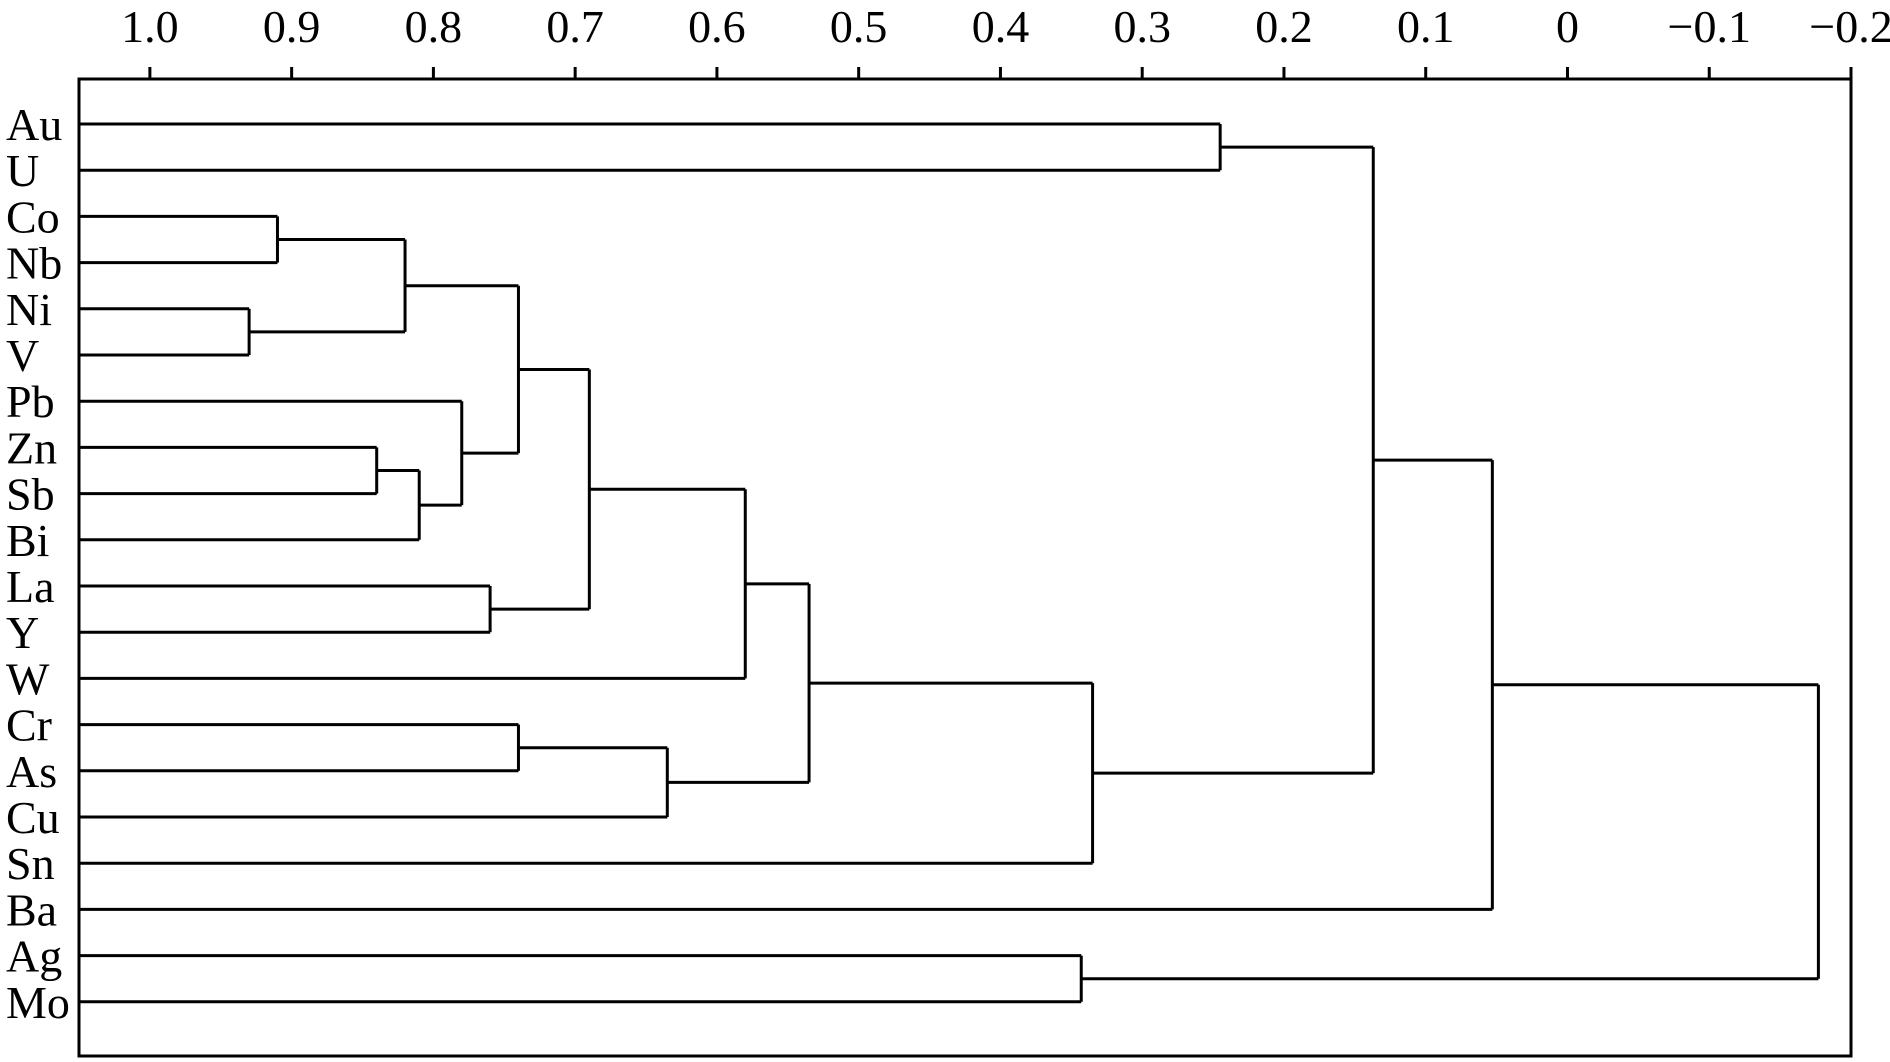 Image resolution: width=1890 pixels, height=1062 pixels. What do you see at coordinates (1426, 26) in the screenshot?
I see `axis-tick-label: 0.1` at bounding box center [1426, 26].